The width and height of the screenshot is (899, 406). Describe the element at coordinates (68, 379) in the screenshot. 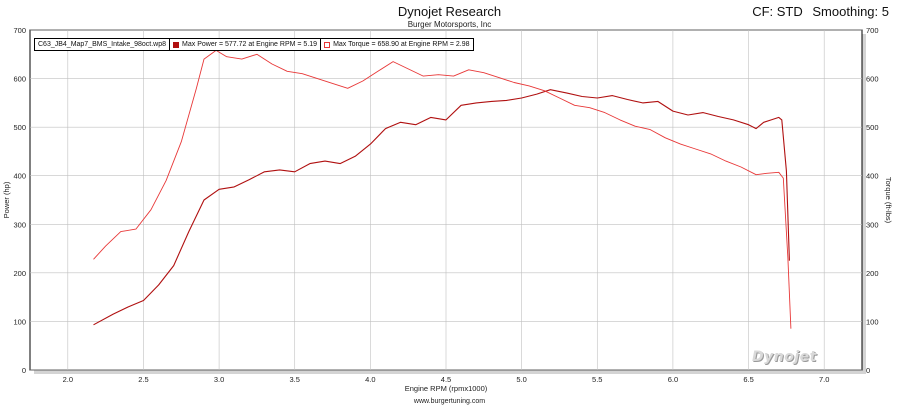

I see `x-tick-label: 2.0` at that location.